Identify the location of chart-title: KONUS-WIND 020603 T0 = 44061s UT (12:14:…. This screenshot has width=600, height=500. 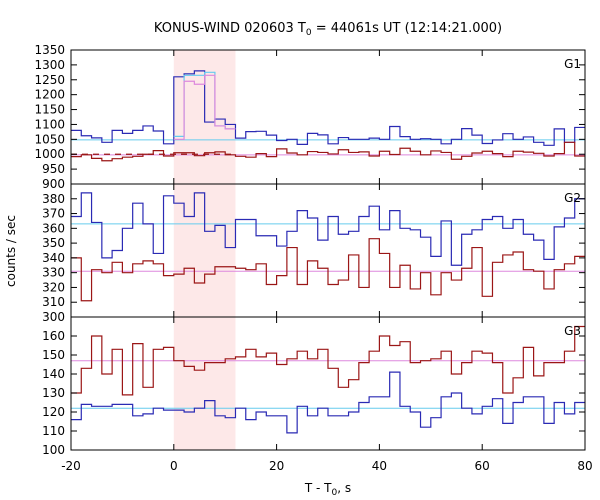
(328, 29).